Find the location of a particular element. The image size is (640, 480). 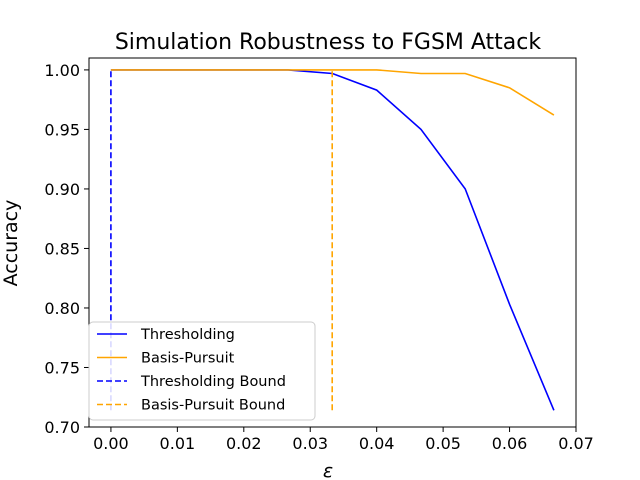

y-tick-label: 0.80 is located at coordinates (62, 308).